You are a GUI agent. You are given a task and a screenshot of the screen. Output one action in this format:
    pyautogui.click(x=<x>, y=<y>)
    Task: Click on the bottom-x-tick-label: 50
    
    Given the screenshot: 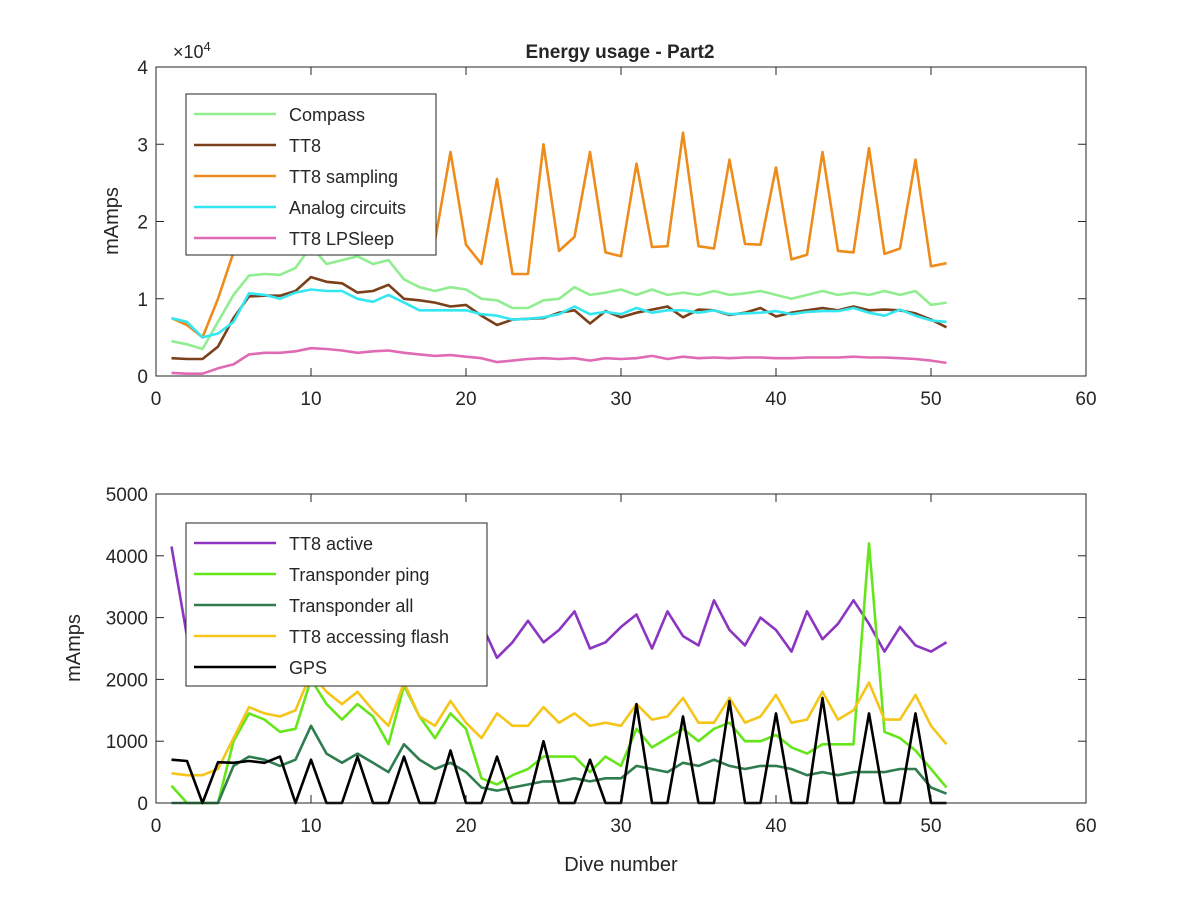 What is the action you would take?
    pyautogui.click(x=930, y=826)
    